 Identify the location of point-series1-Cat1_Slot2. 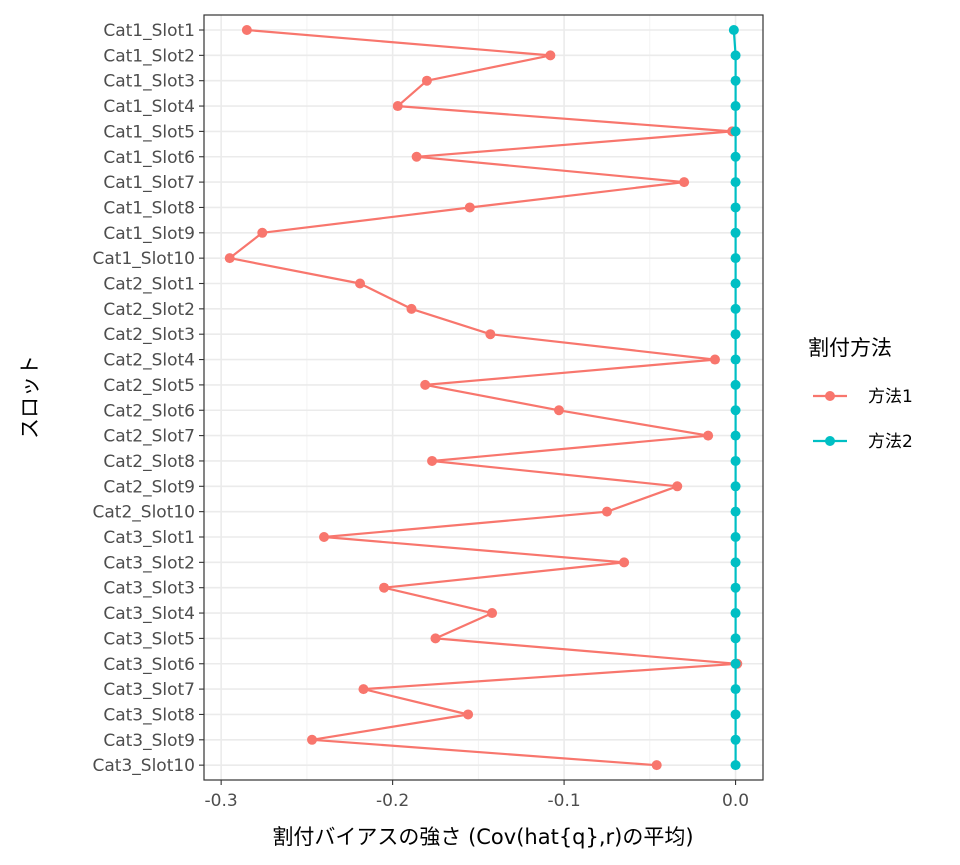
(550, 55).